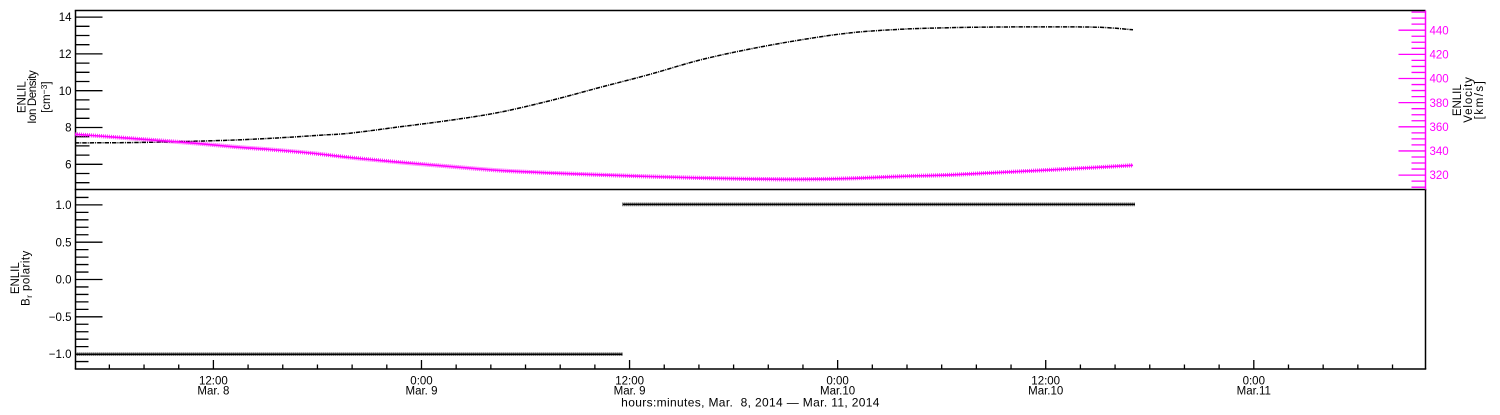 The height and width of the screenshot is (415, 1500). Describe the element at coordinates (33, 97) in the screenshot. I see `svg-text: Ion Density` at that location.